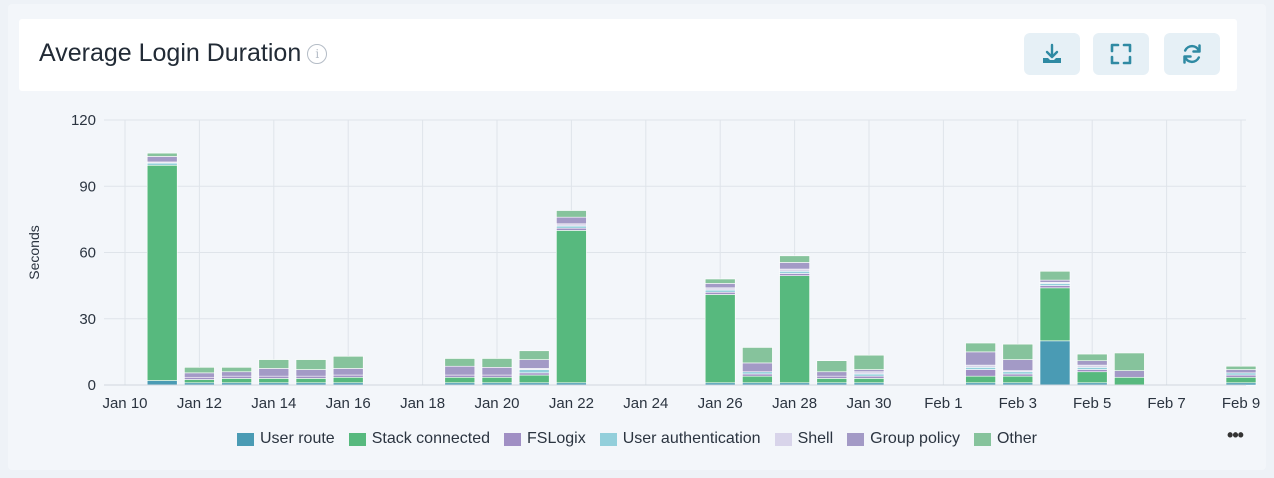 The image size is (1274, 478). Describe the element at coordinates (803, 439) in the screenshot. I see `legend-item-shell: Shell` at that location.